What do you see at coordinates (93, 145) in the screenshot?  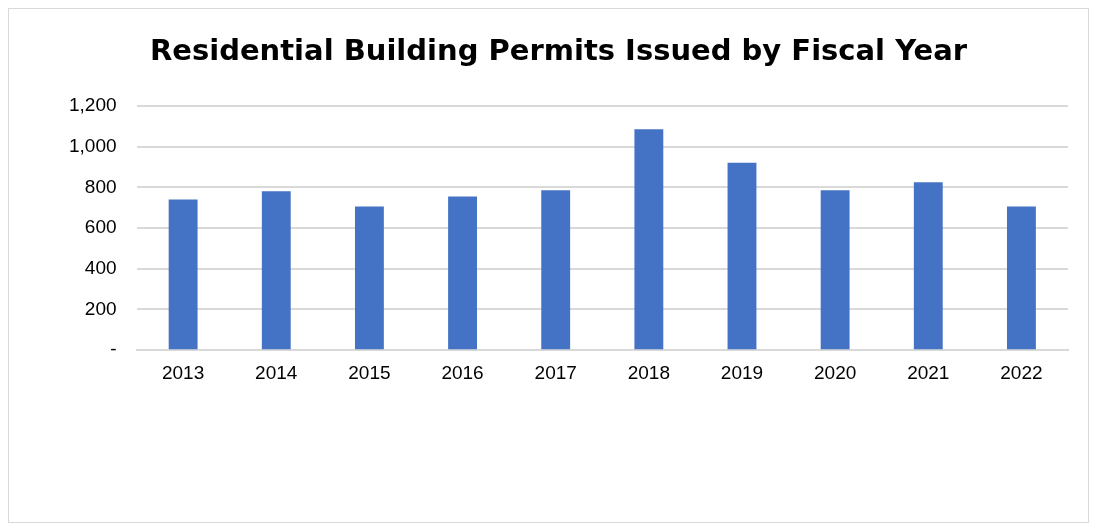 I see `y-tick-label: 1,000` at bounding box center [93, 145].